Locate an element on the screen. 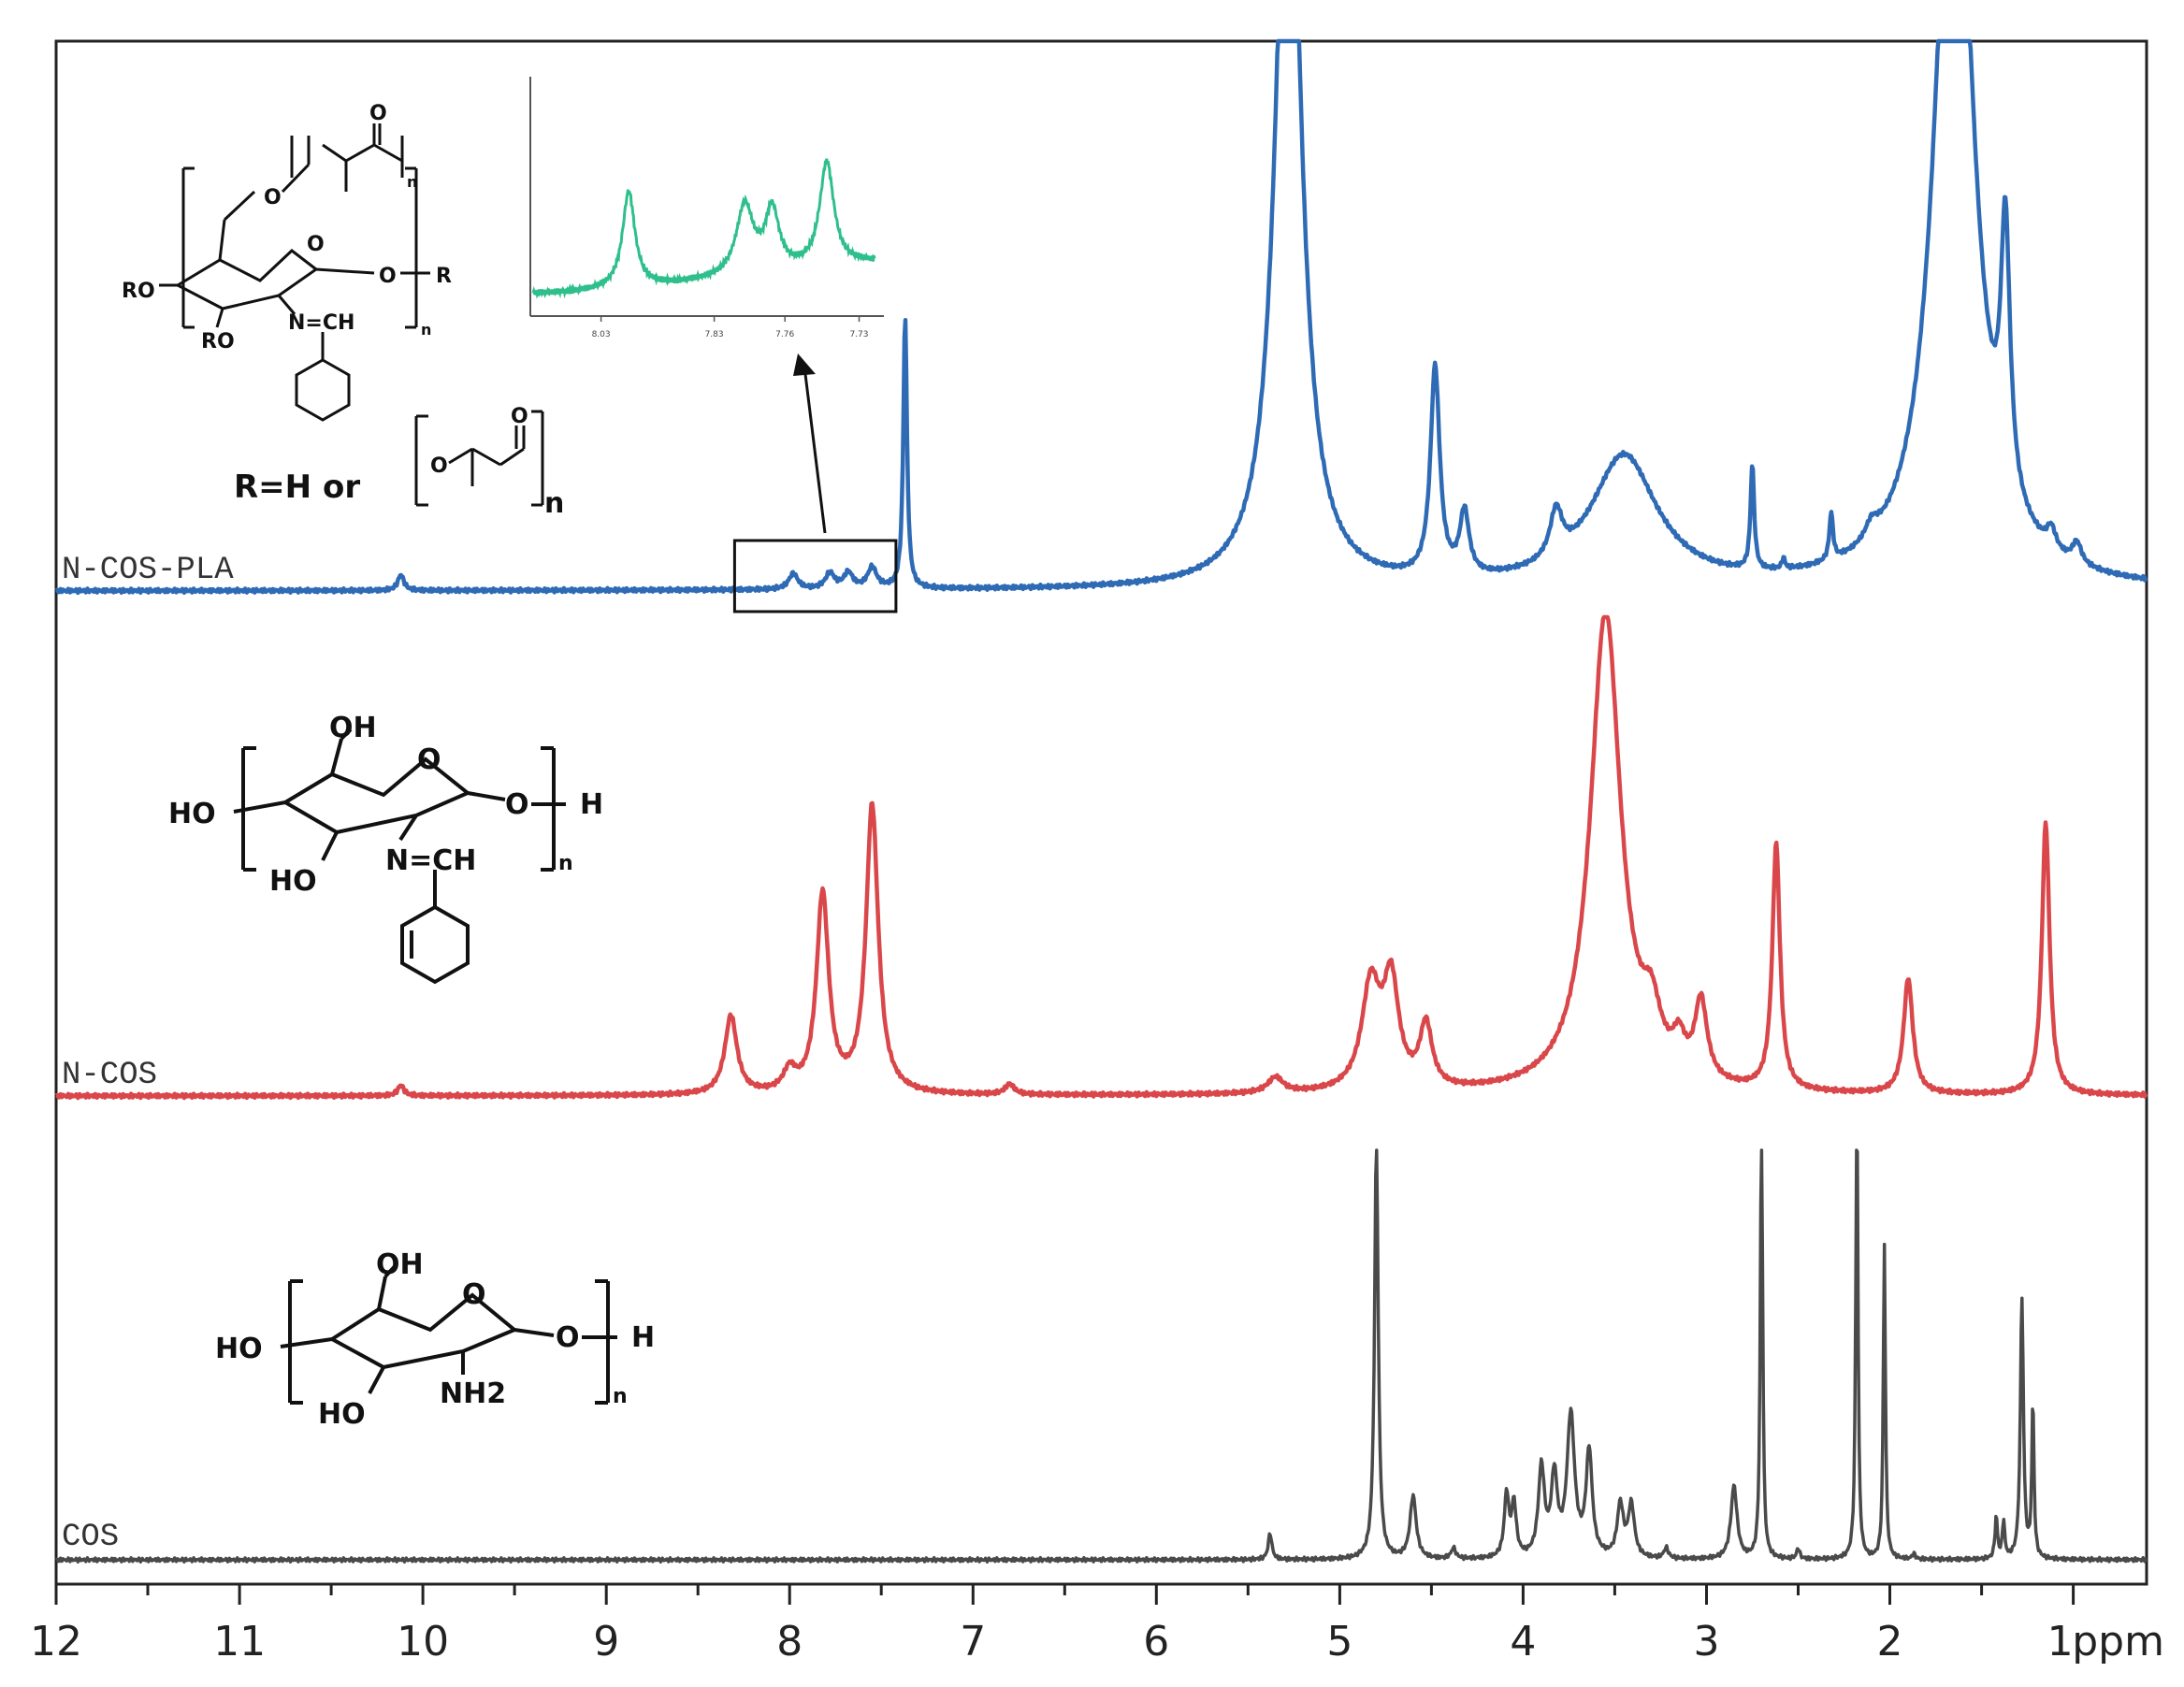 The width and height of the screenshot is (2184, 1687). inset-ticks: 8.03 7.83 7.76 7.73 is located at coordinates (730, 327).